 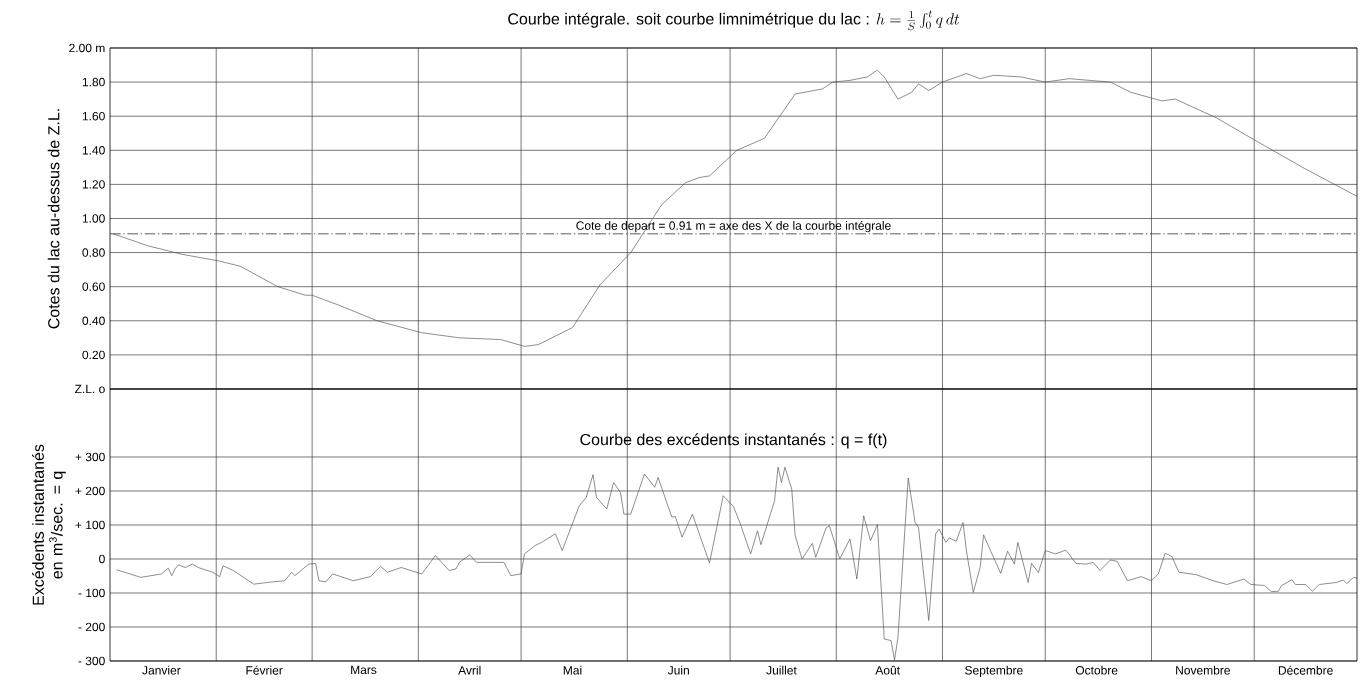 What do you see at coordinates (887, 670) in the screenshot?
I see `x-tick-label: Août` at bounding box center [887, 670].